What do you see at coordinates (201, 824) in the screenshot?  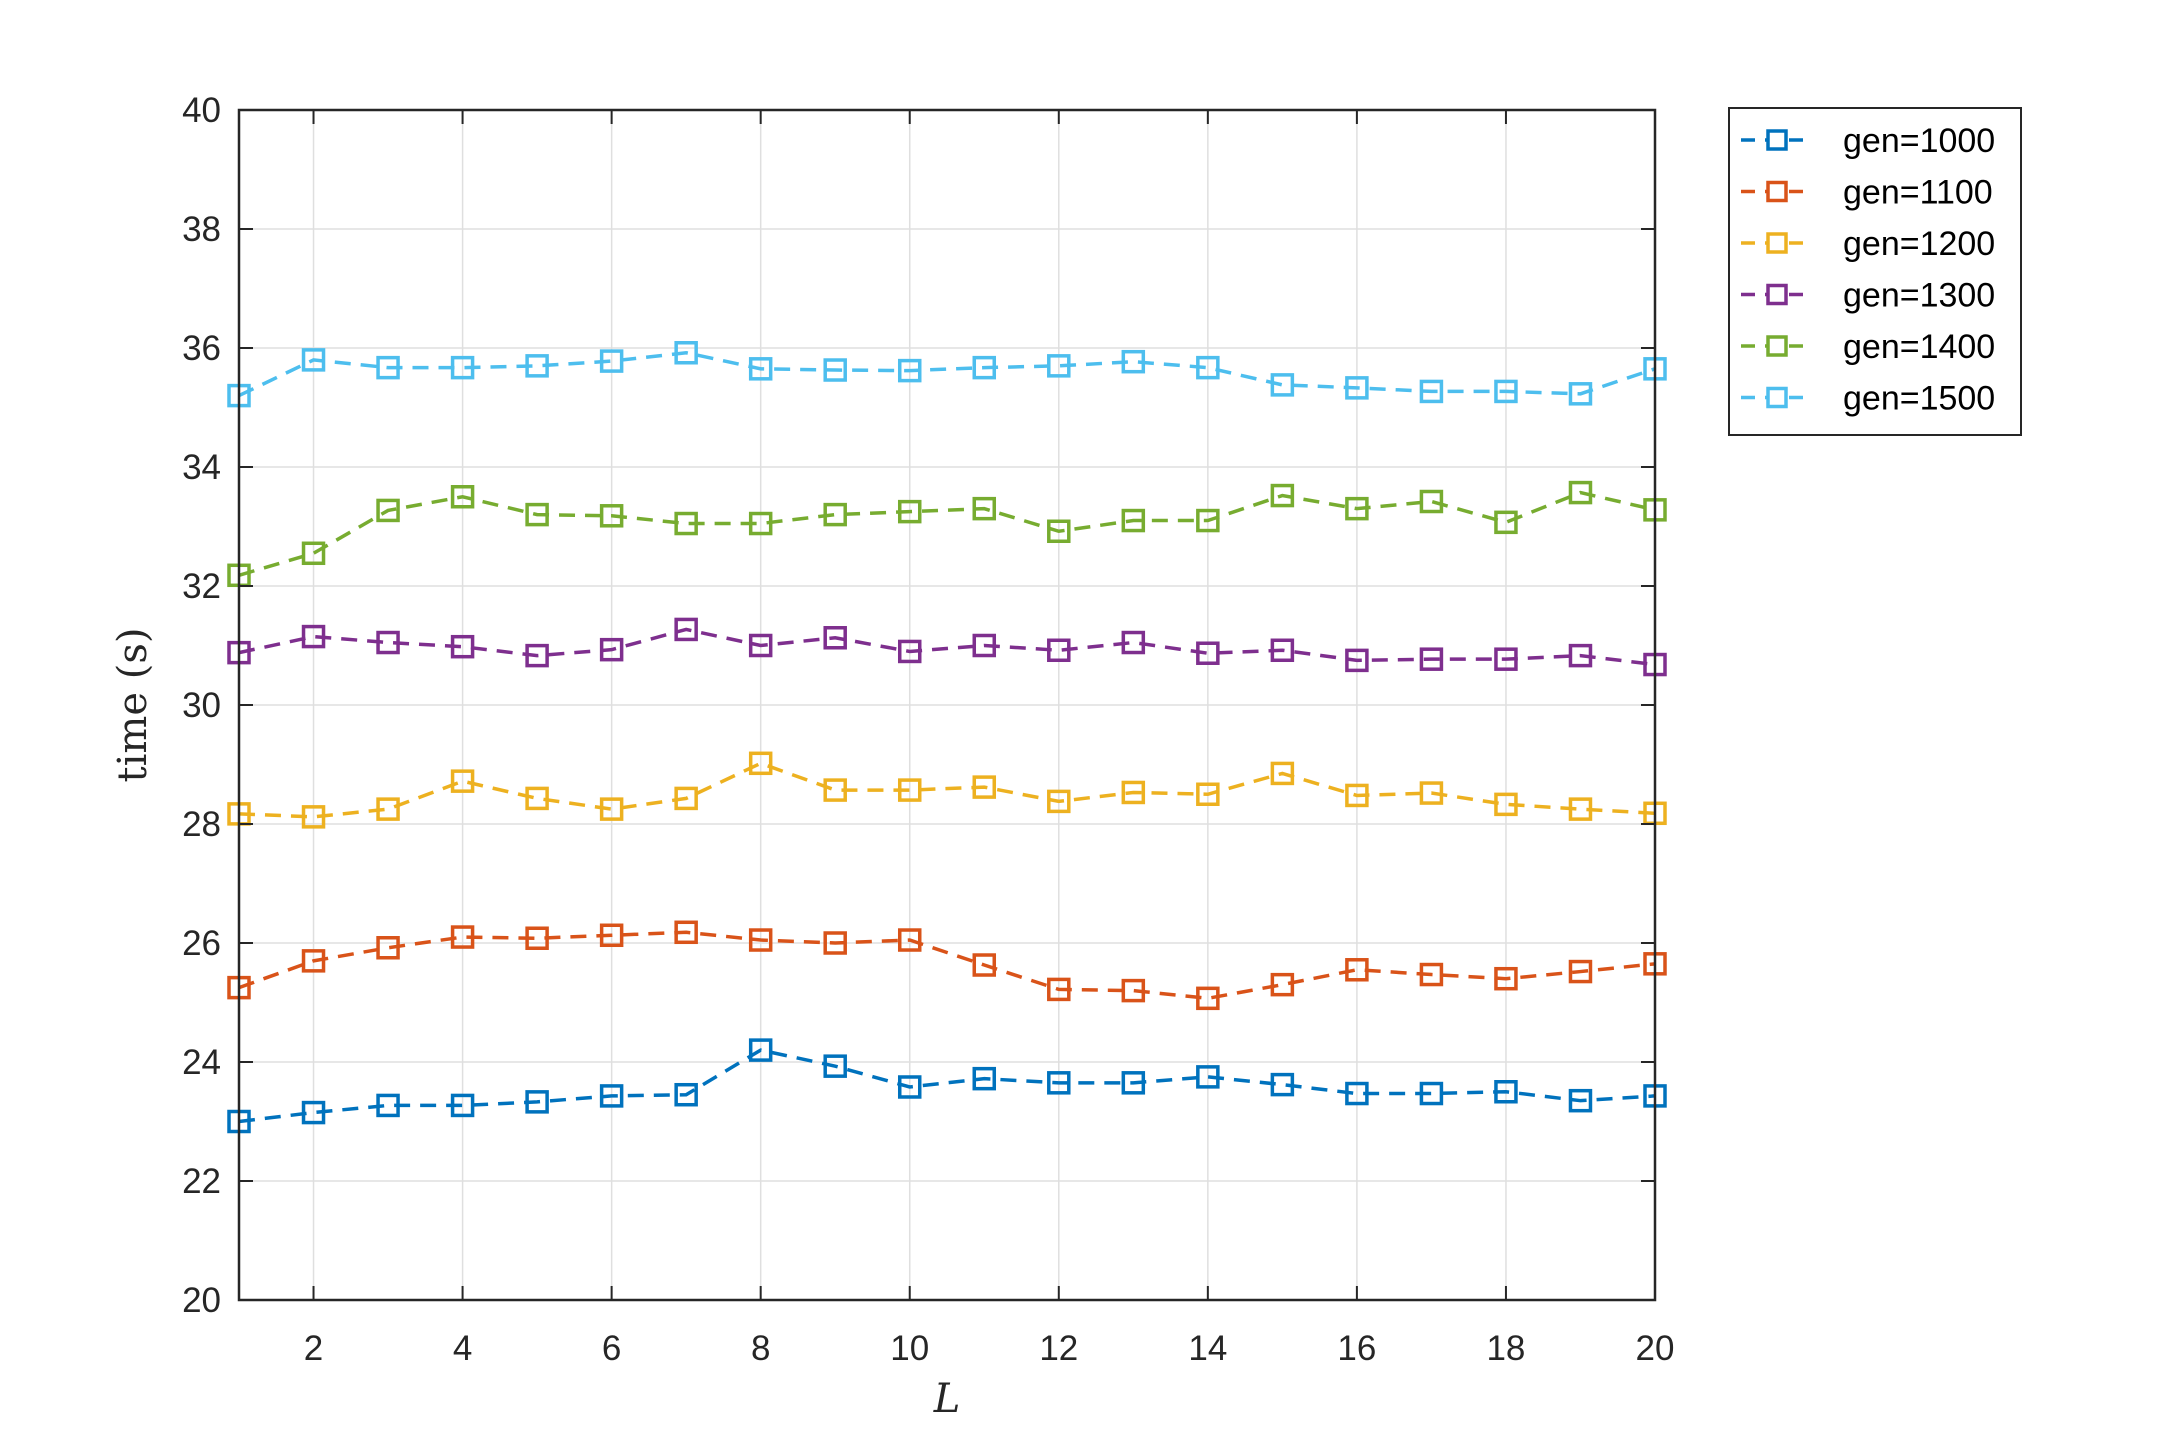 I see `y-tick-label: 28` at bounding box center [201, 824].